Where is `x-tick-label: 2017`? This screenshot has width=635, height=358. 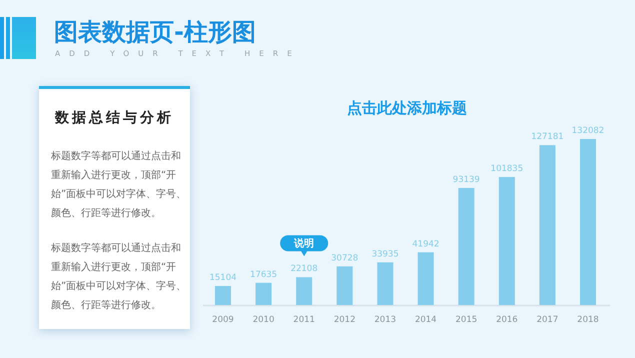 x-tick-label: 2017 is located at coordinates (547, 320).